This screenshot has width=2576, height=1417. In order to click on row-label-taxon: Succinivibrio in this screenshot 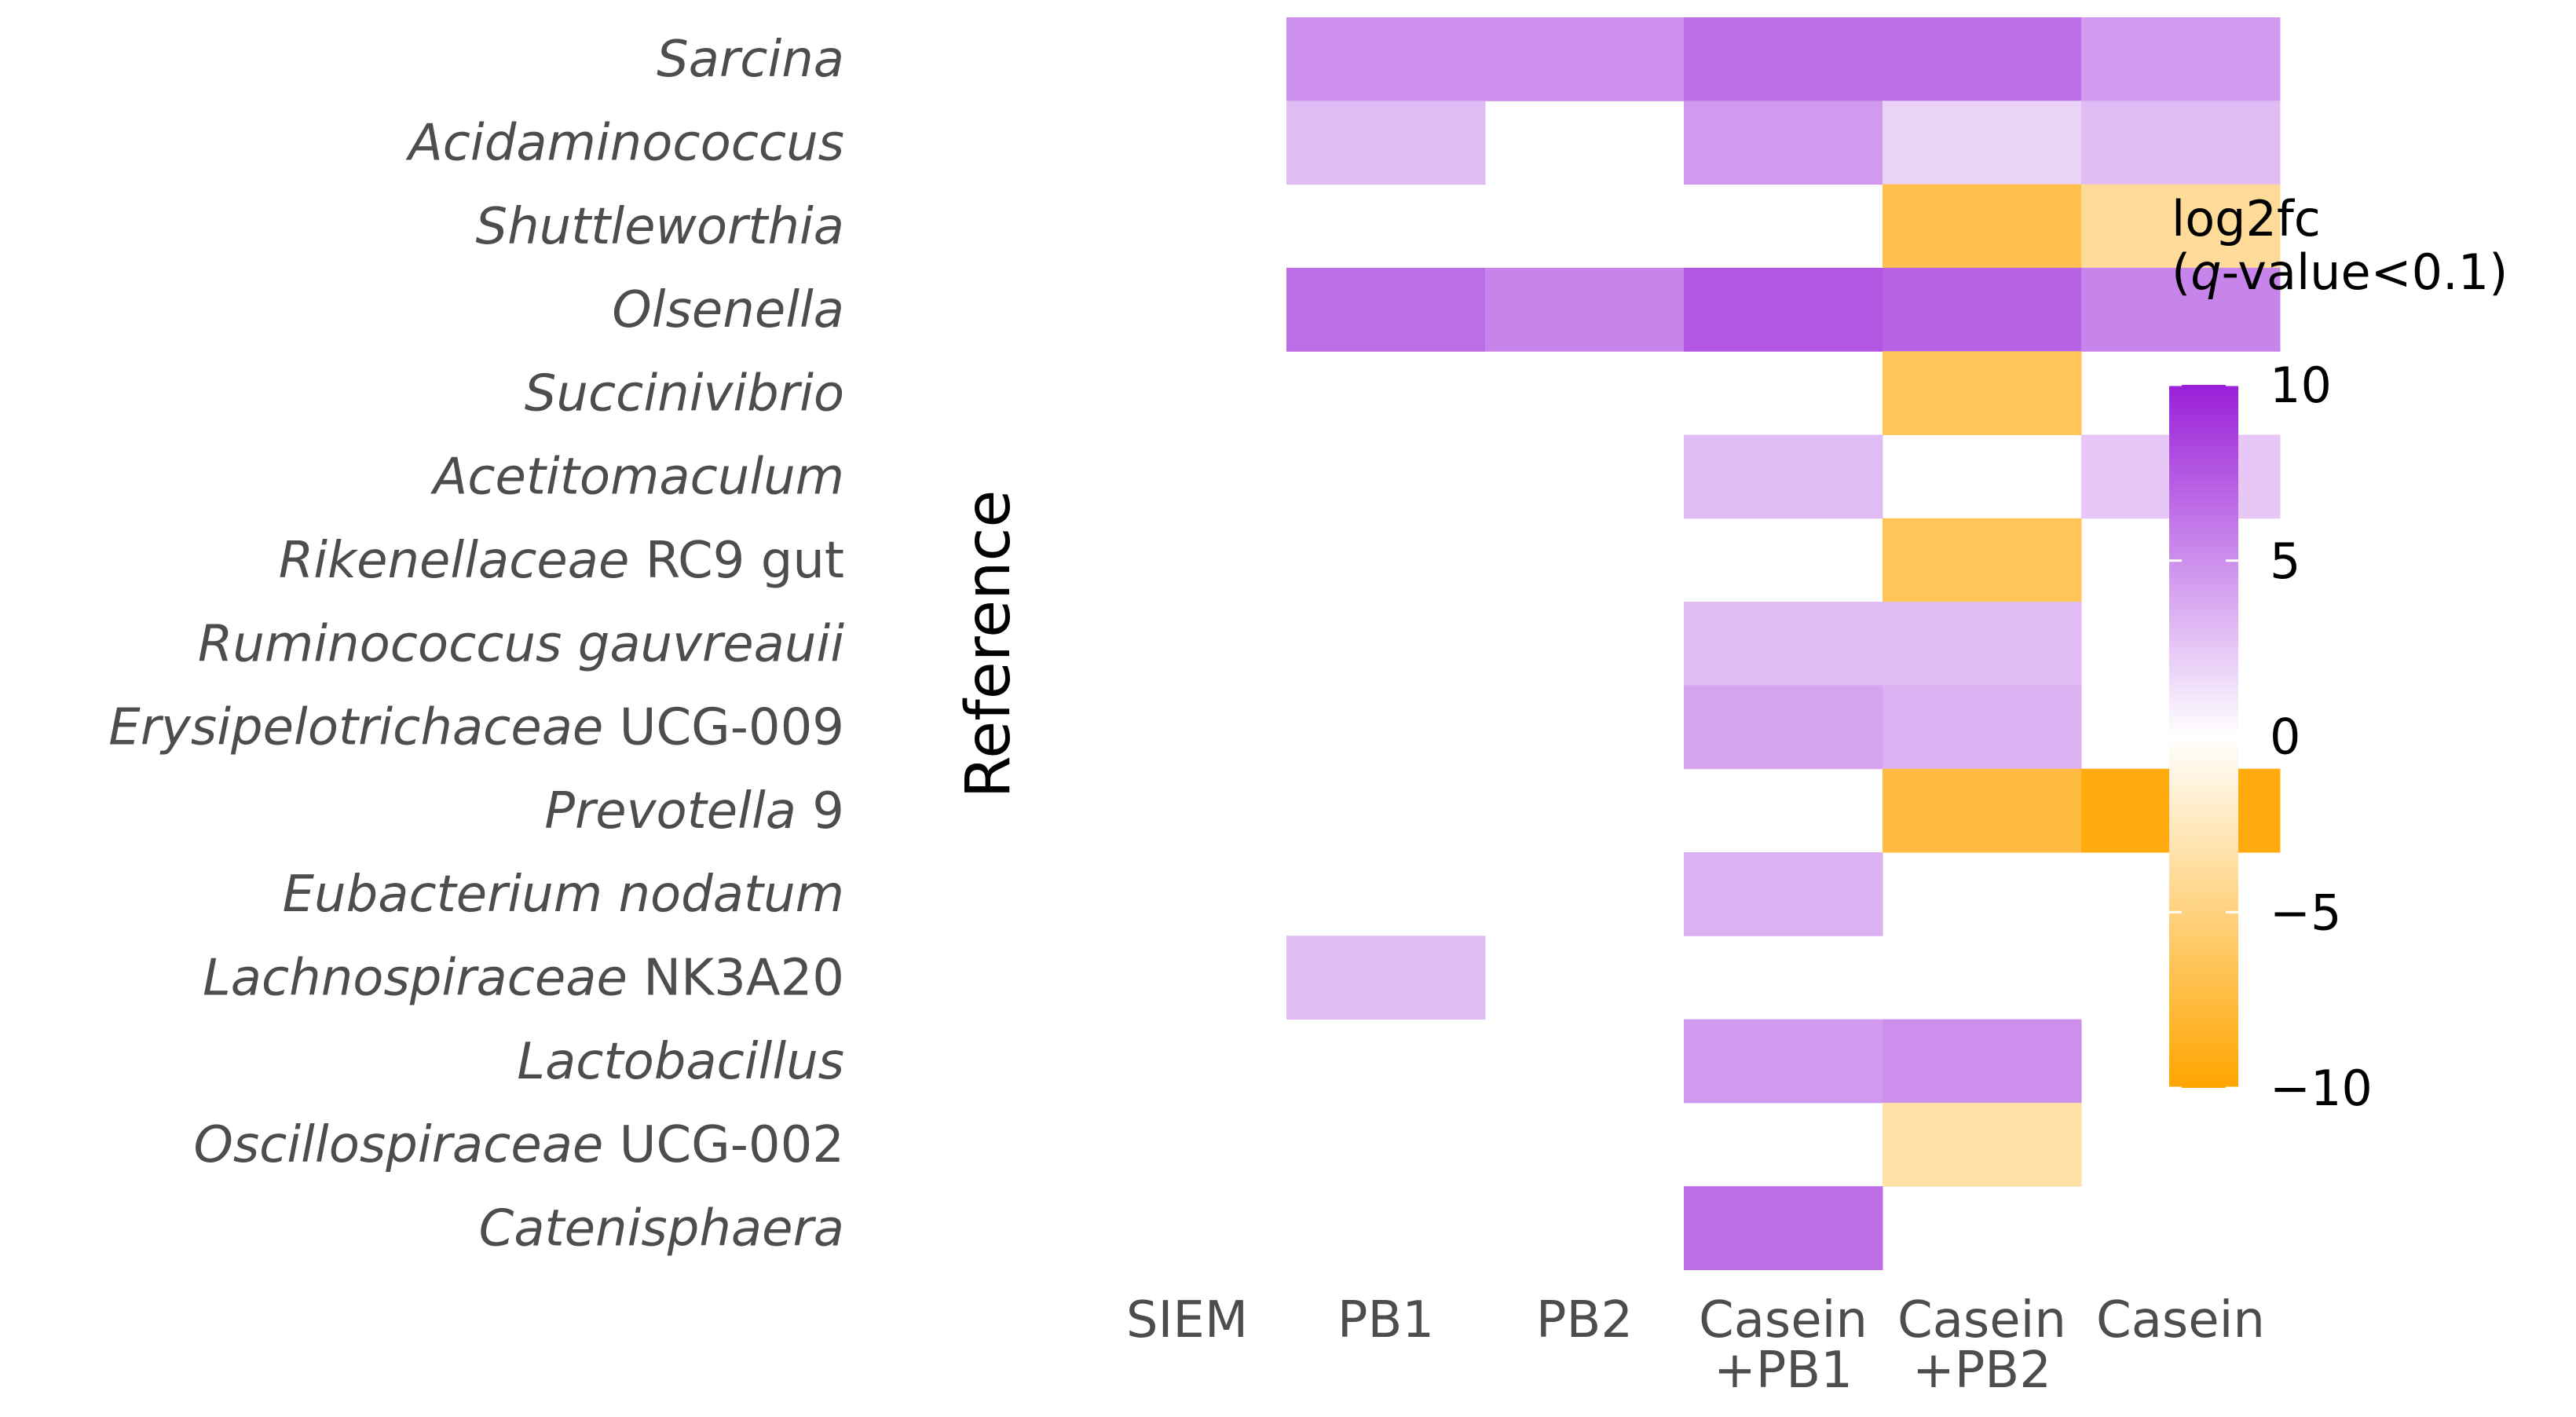, I will do `click(684, 394)`.